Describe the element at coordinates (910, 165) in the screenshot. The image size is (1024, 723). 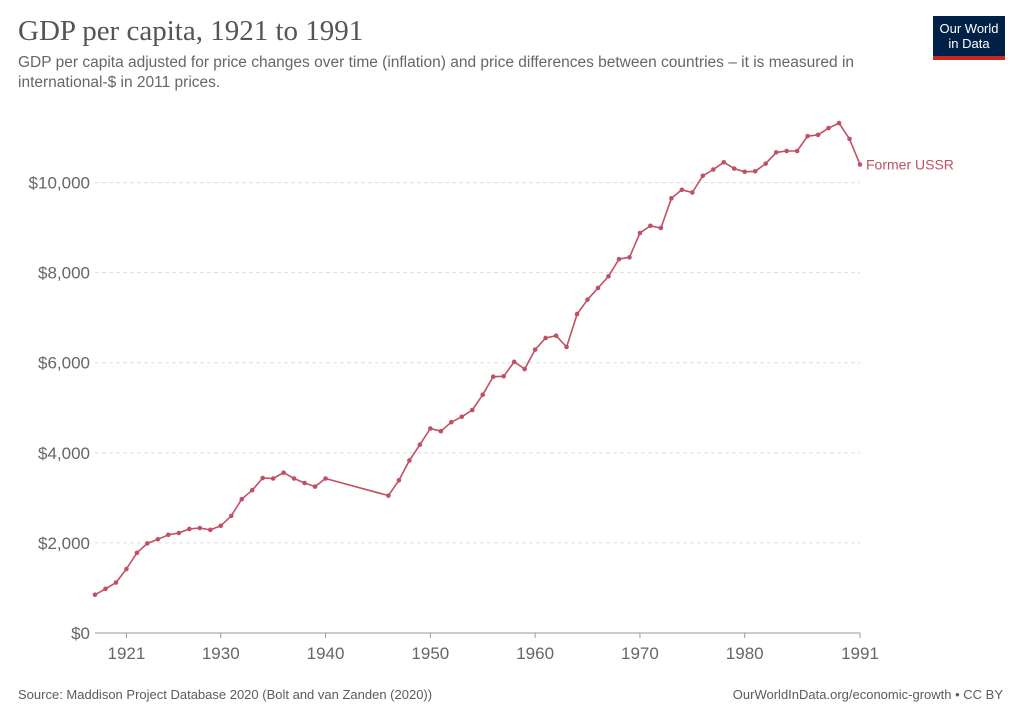
I see `series-label: Former USSR` at that location.